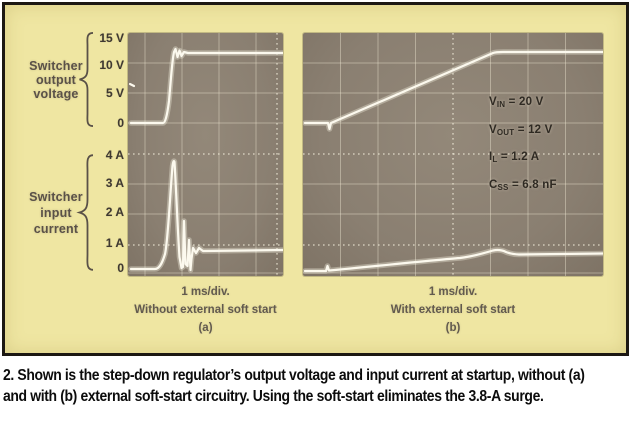 Image resolution: width=640 pixels, height=422 pixels. Describe the element at coordinates (453, 292) in the screenshot. I see `timebase-label-b: 1 ms/div.` at that location.